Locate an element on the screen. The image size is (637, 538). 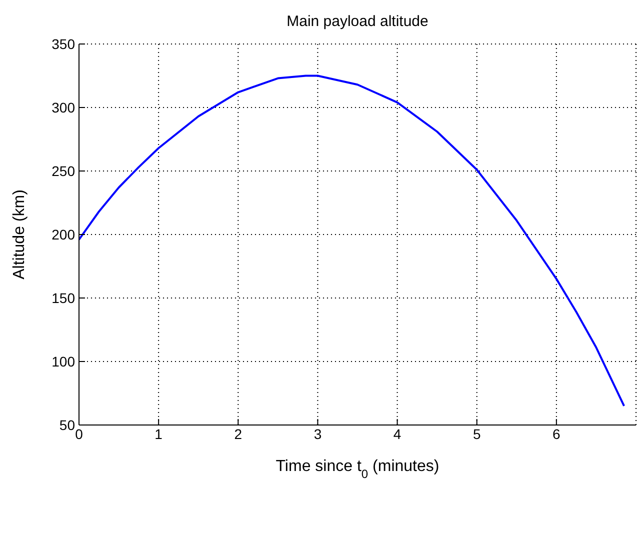
x-tick-label: 2 is located at coordinates (238, 434).